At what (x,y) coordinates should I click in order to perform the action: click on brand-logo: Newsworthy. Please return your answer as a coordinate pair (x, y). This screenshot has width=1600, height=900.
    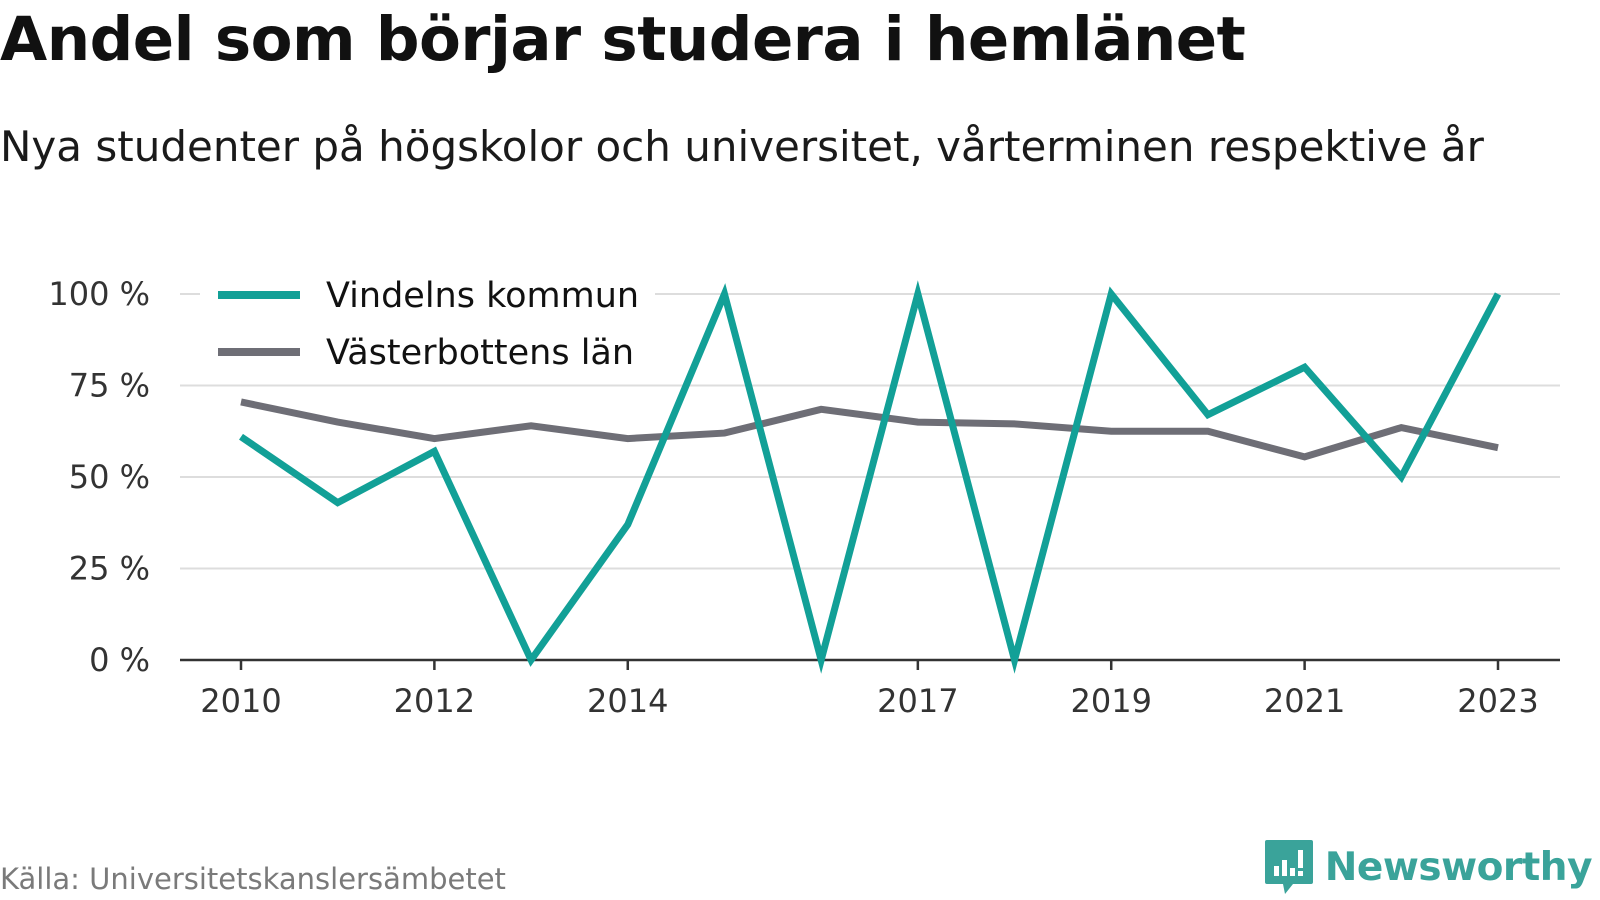
    Looking at the image, I should click on (1428, 867).